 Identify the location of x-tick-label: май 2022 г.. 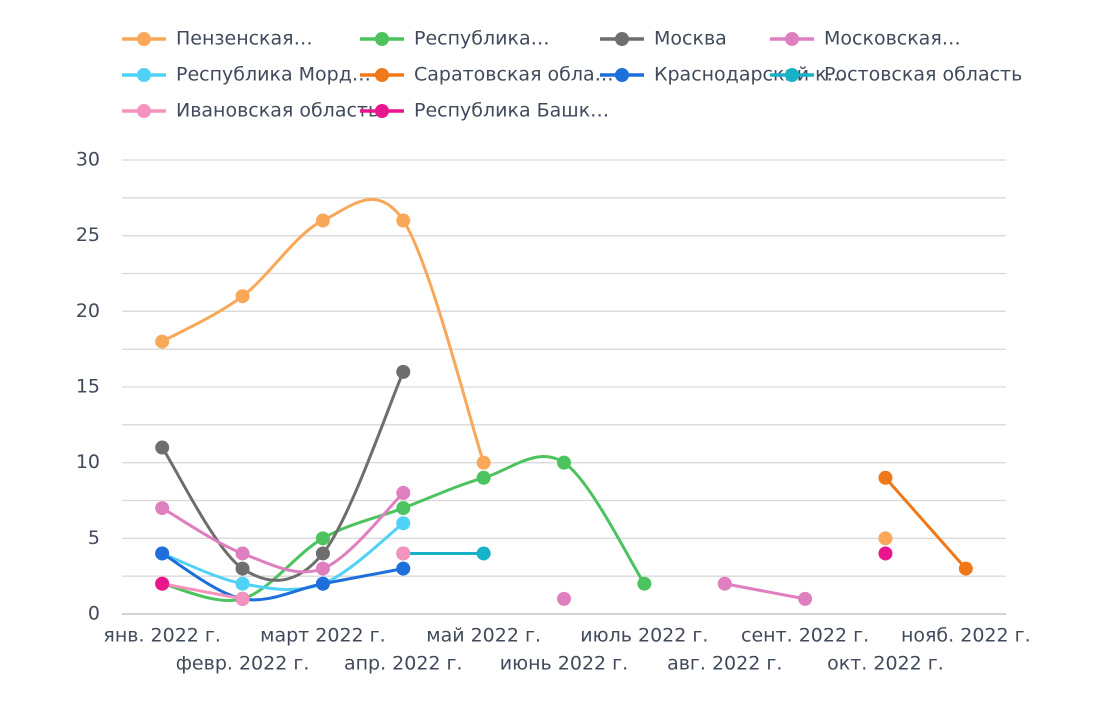
(483, 636).